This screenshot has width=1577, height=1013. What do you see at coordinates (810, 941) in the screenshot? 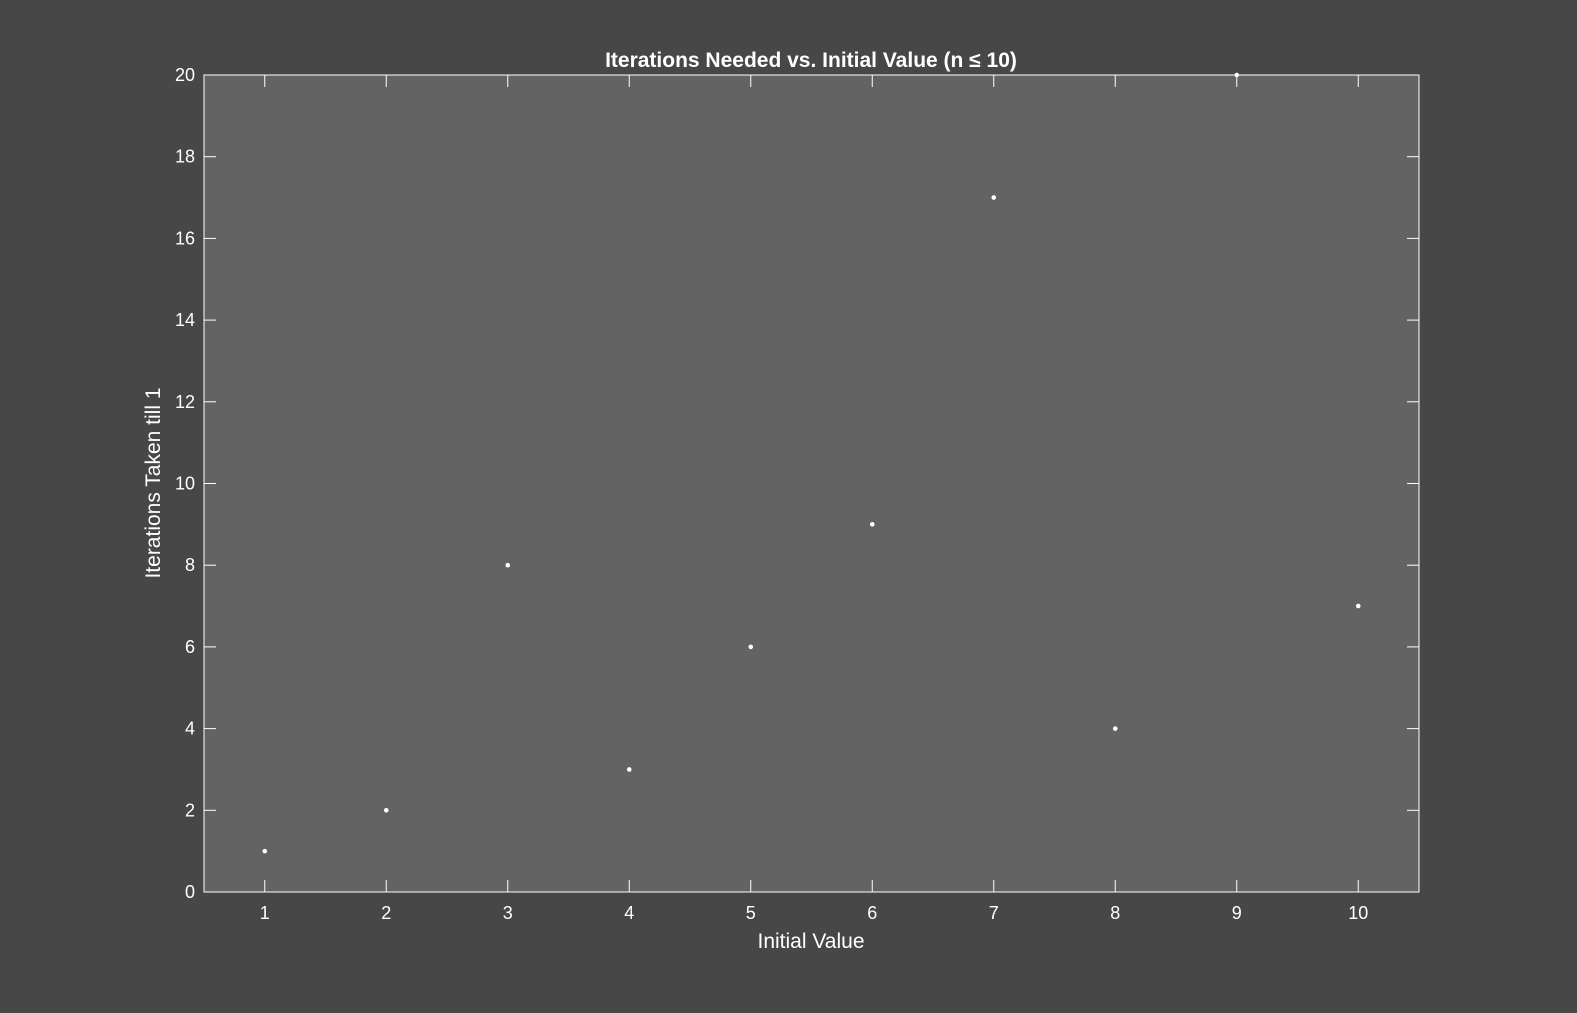
I see `x-axis-label: Initial Value` at bounding box center [810, 941].